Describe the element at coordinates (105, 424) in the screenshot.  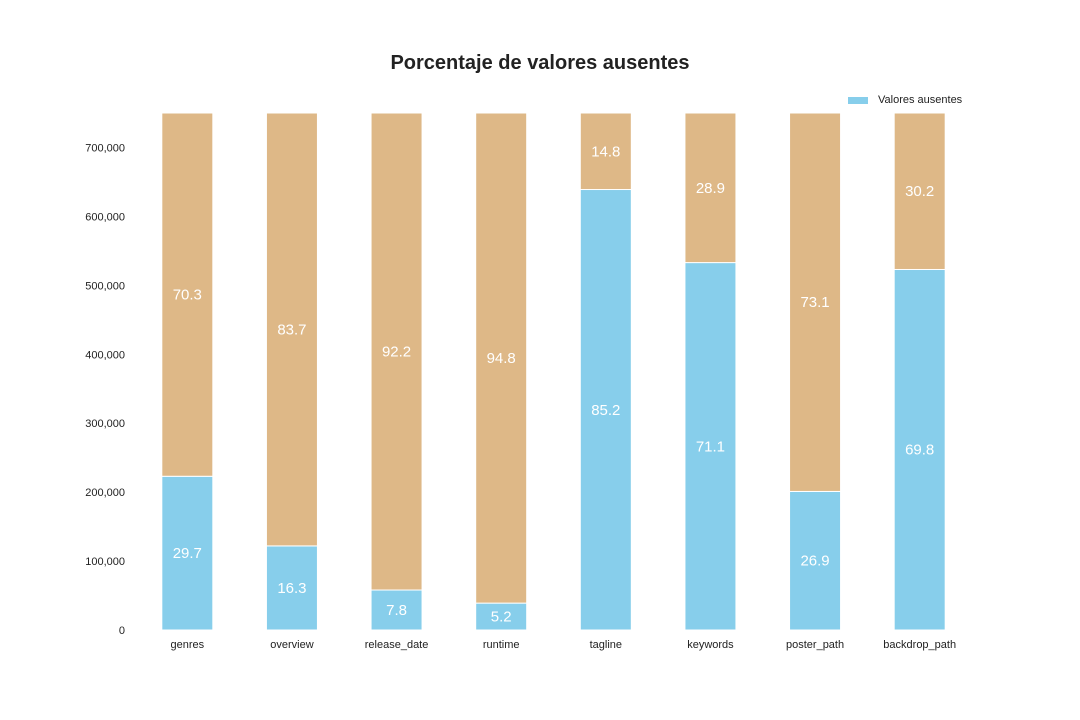
I see `y-tick-label: 300,000` at that location.